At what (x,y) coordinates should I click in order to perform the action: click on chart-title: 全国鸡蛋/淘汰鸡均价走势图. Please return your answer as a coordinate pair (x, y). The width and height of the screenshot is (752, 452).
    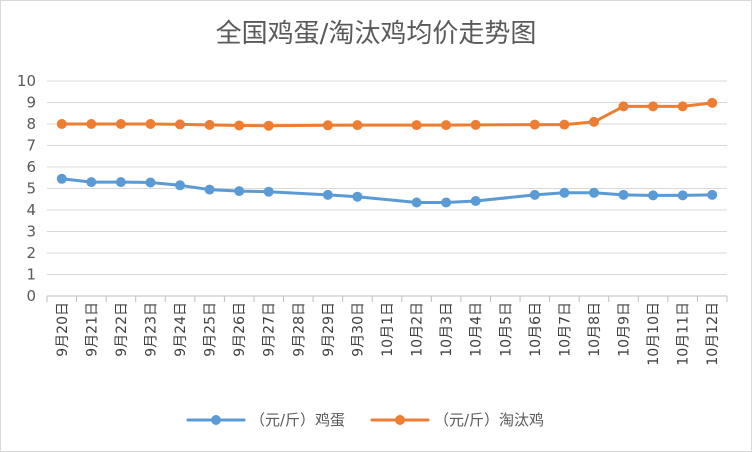
    Looking at the image, I should click on (376, 34).